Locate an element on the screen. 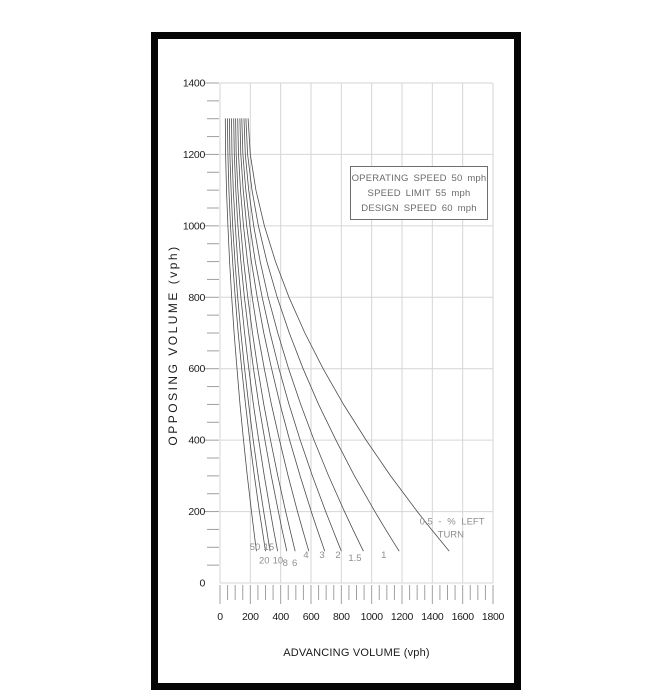  curve-label-3: 3 is located at coordinates (321, 555).